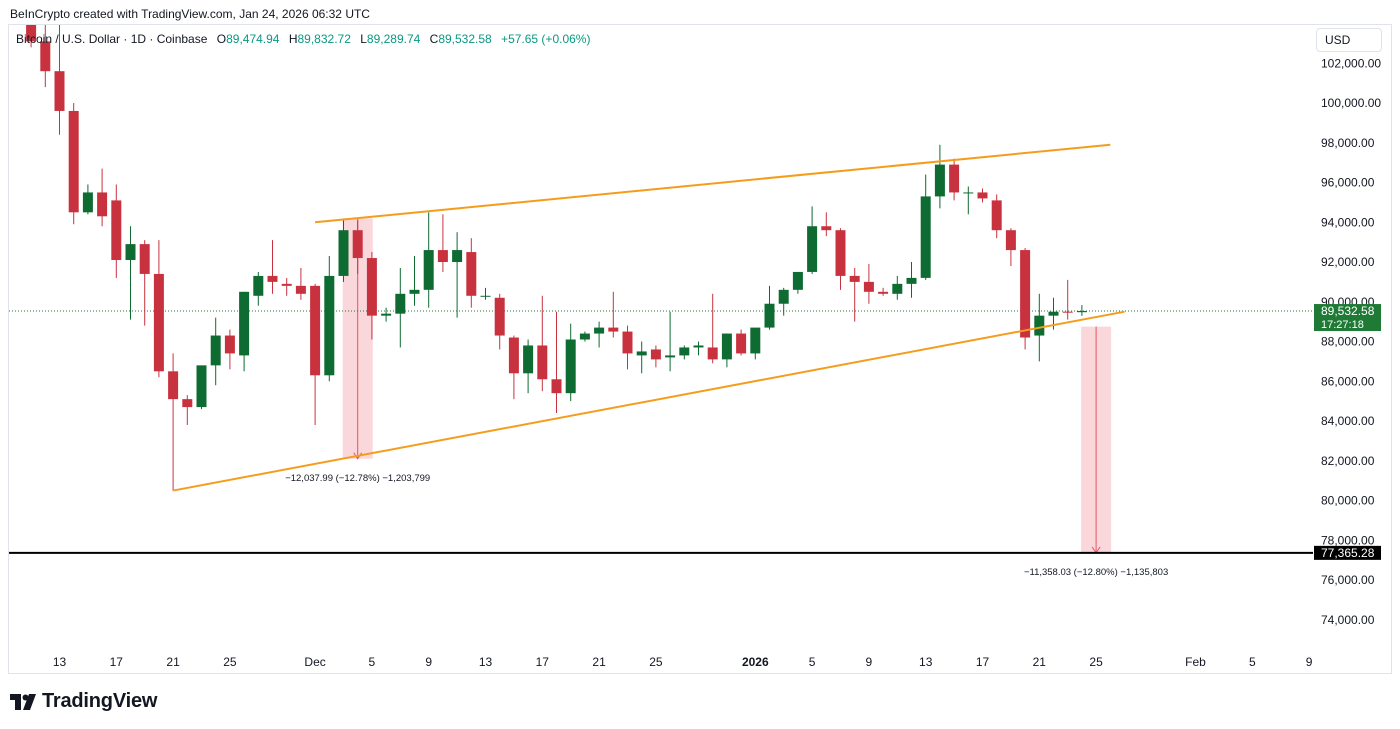  What do you see at coordinates (83, 701) in the screenshot?
I see `tradingview-logo: TradingView` at bounding box center [83, 701].